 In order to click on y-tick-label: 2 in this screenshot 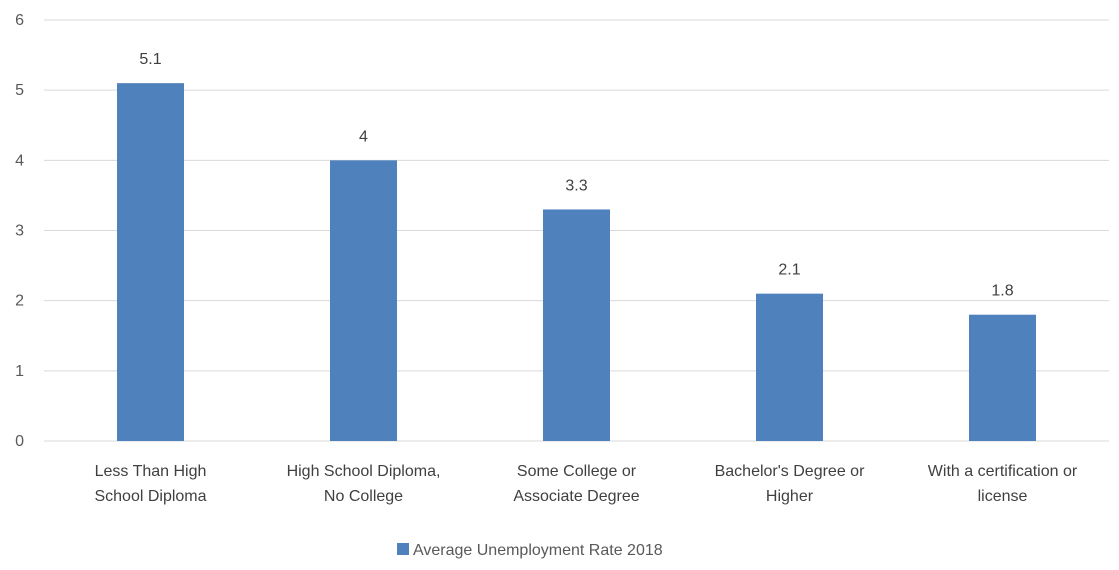, I will do `click(19, 301)`.